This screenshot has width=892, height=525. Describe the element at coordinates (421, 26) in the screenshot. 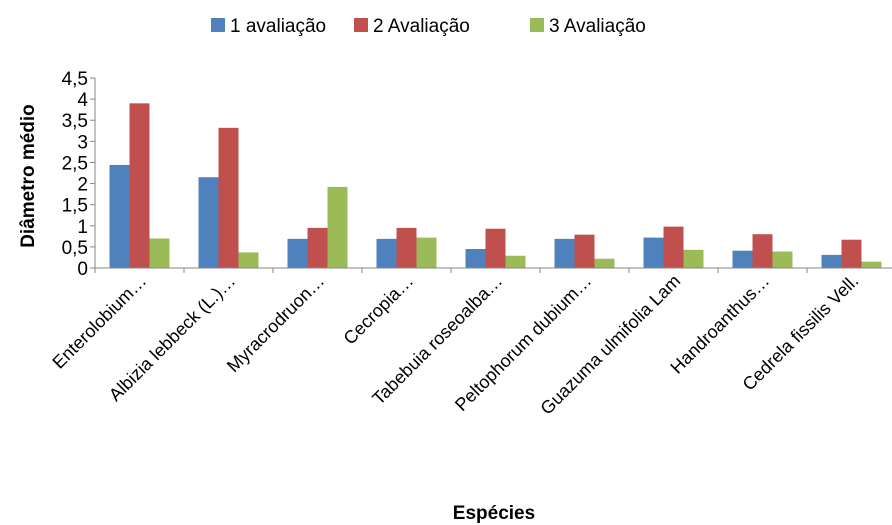

I see `legend-label: 2 Avaliação` at that location.